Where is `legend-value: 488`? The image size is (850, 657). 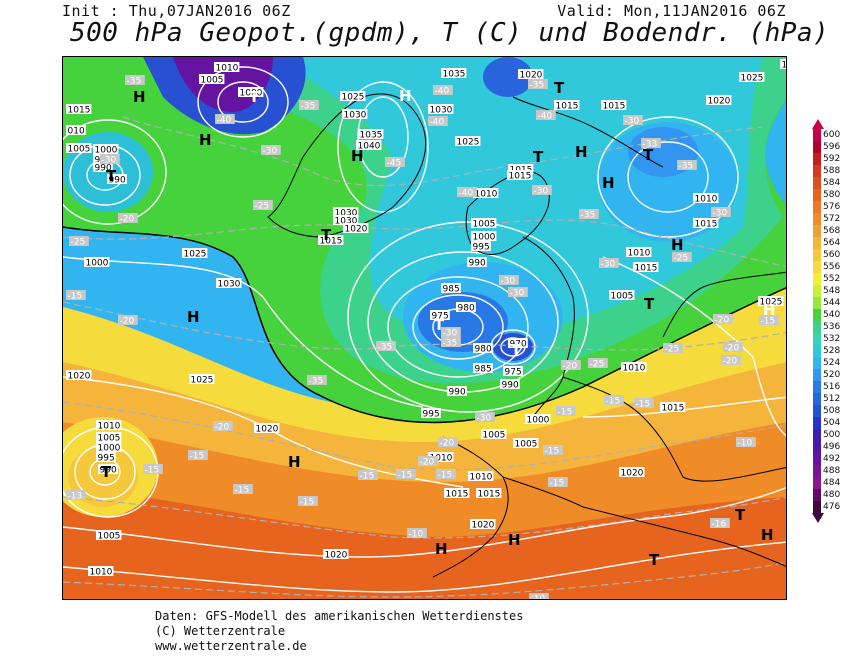 legend-value: 488 is located at coordinates (832, 471).